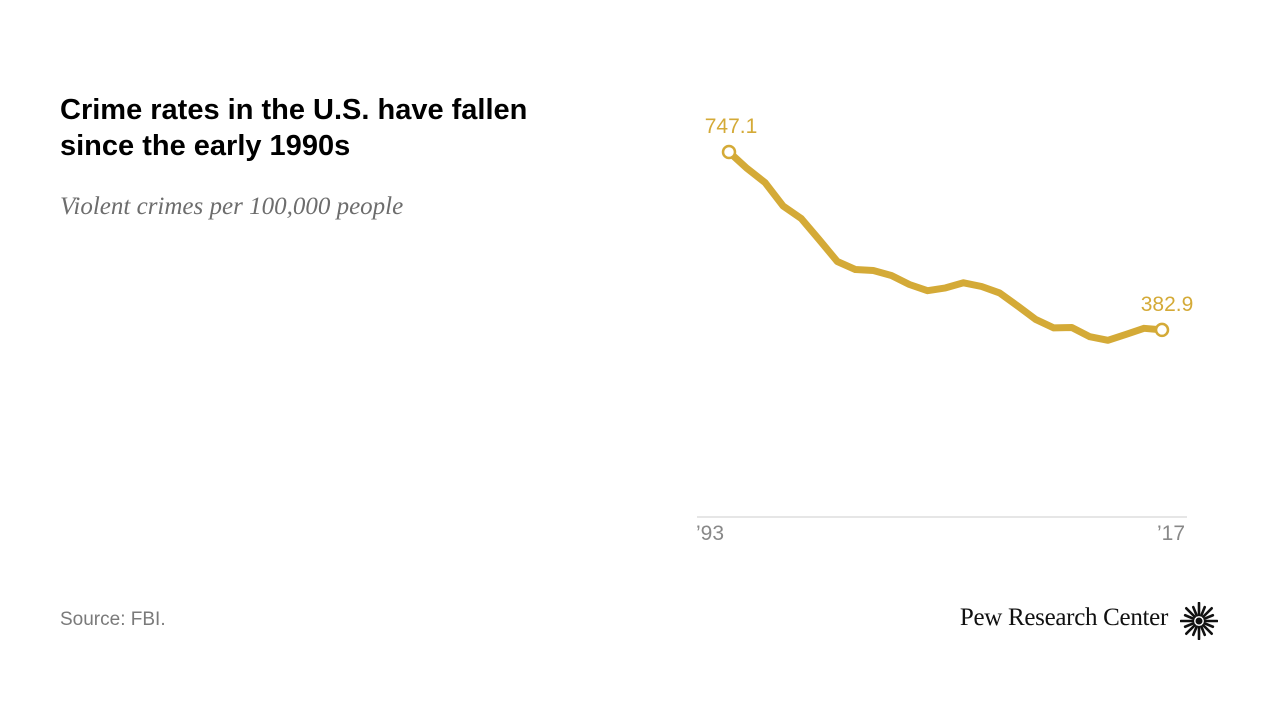 Image resolution: width=1280 pixels, height=720 pixels. Describe the element at coordinates (710, 533) in the screenshot. I see `x-tick-label: ’93` at that location.